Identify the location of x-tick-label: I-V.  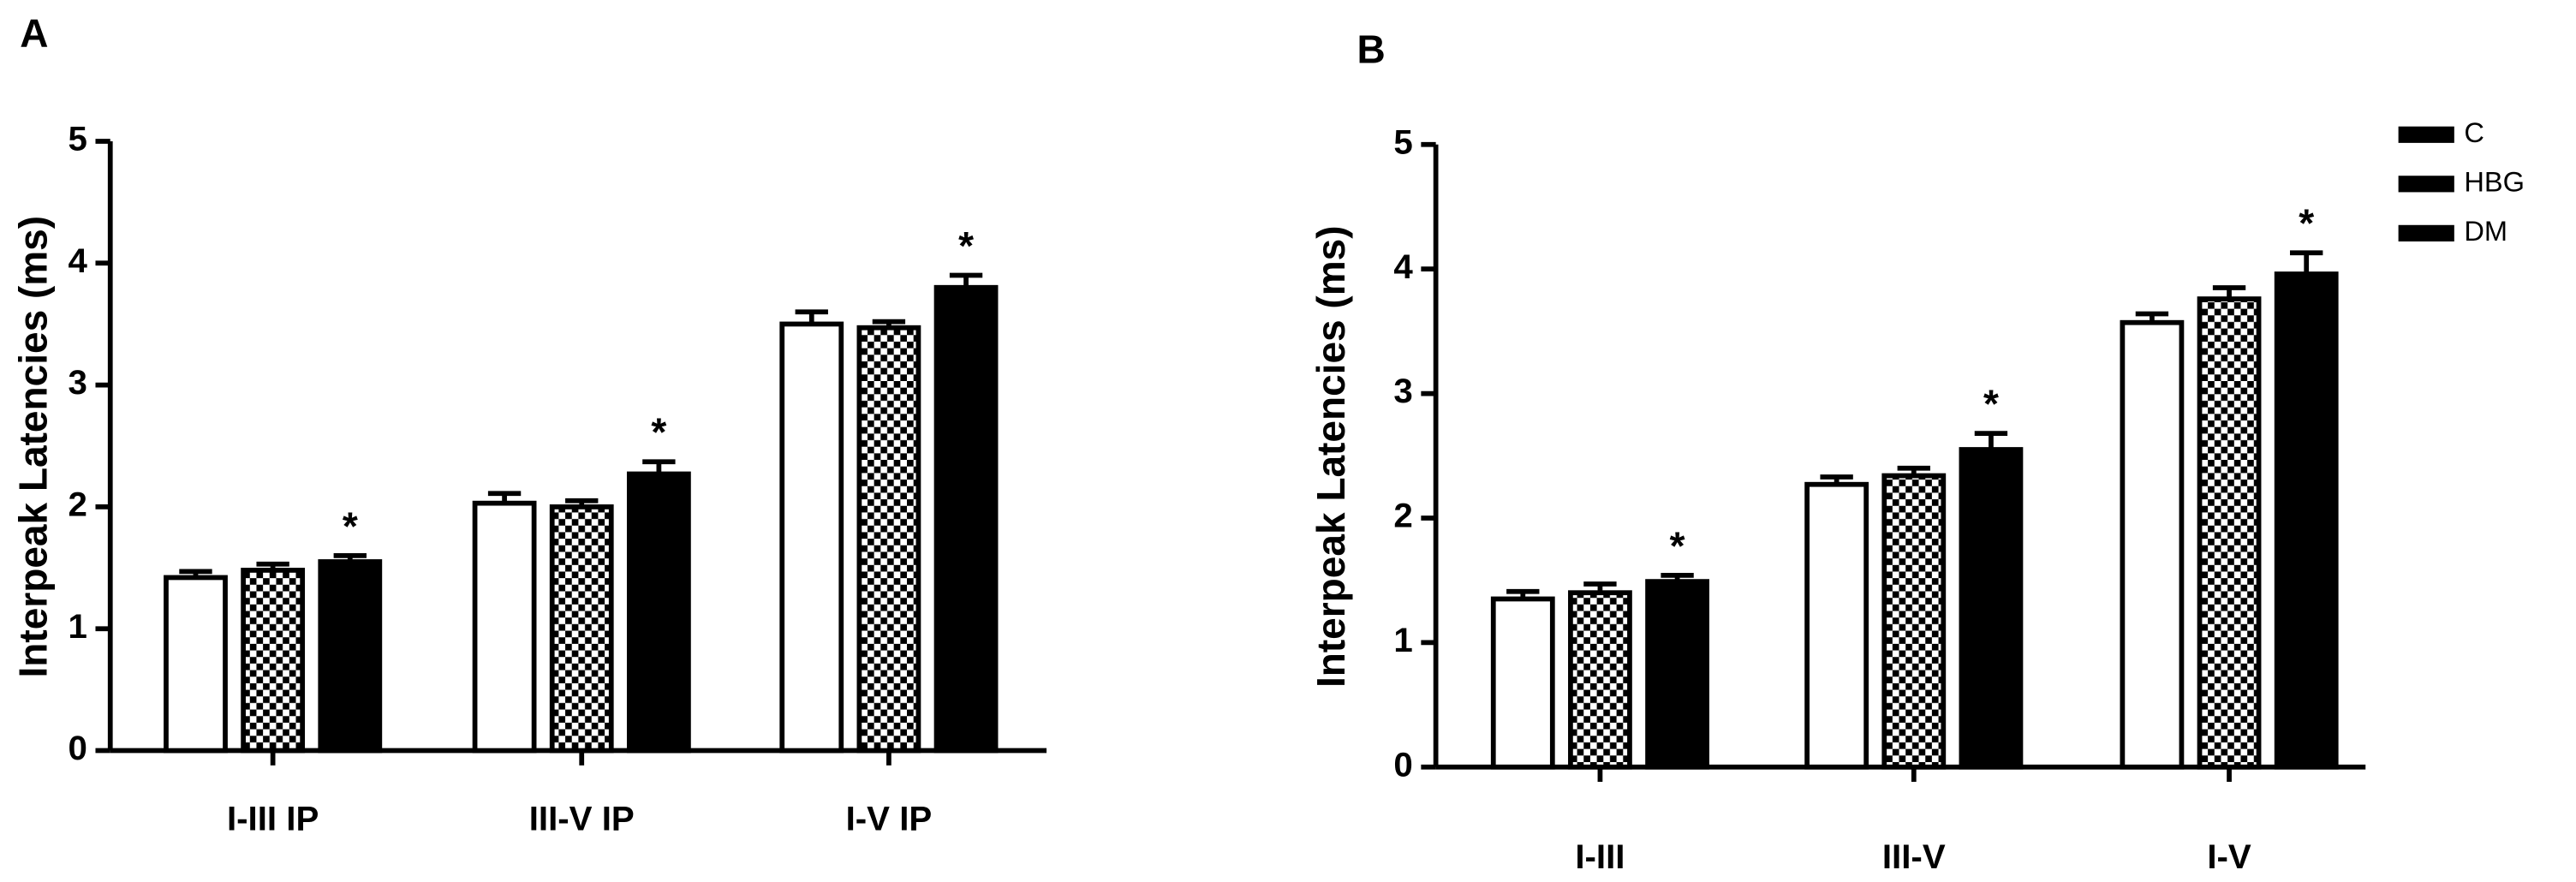
(2229, 857).